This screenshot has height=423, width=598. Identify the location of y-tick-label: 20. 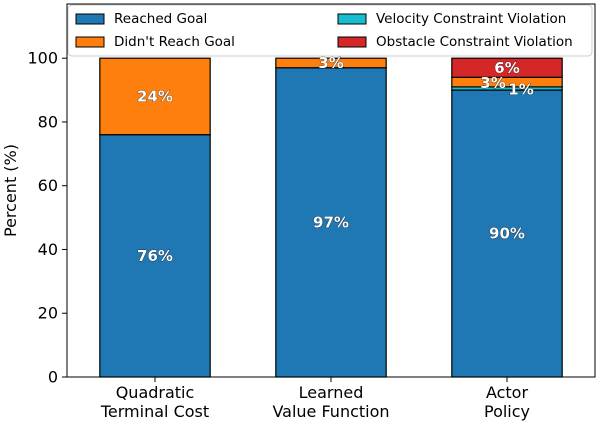
(48, 313).